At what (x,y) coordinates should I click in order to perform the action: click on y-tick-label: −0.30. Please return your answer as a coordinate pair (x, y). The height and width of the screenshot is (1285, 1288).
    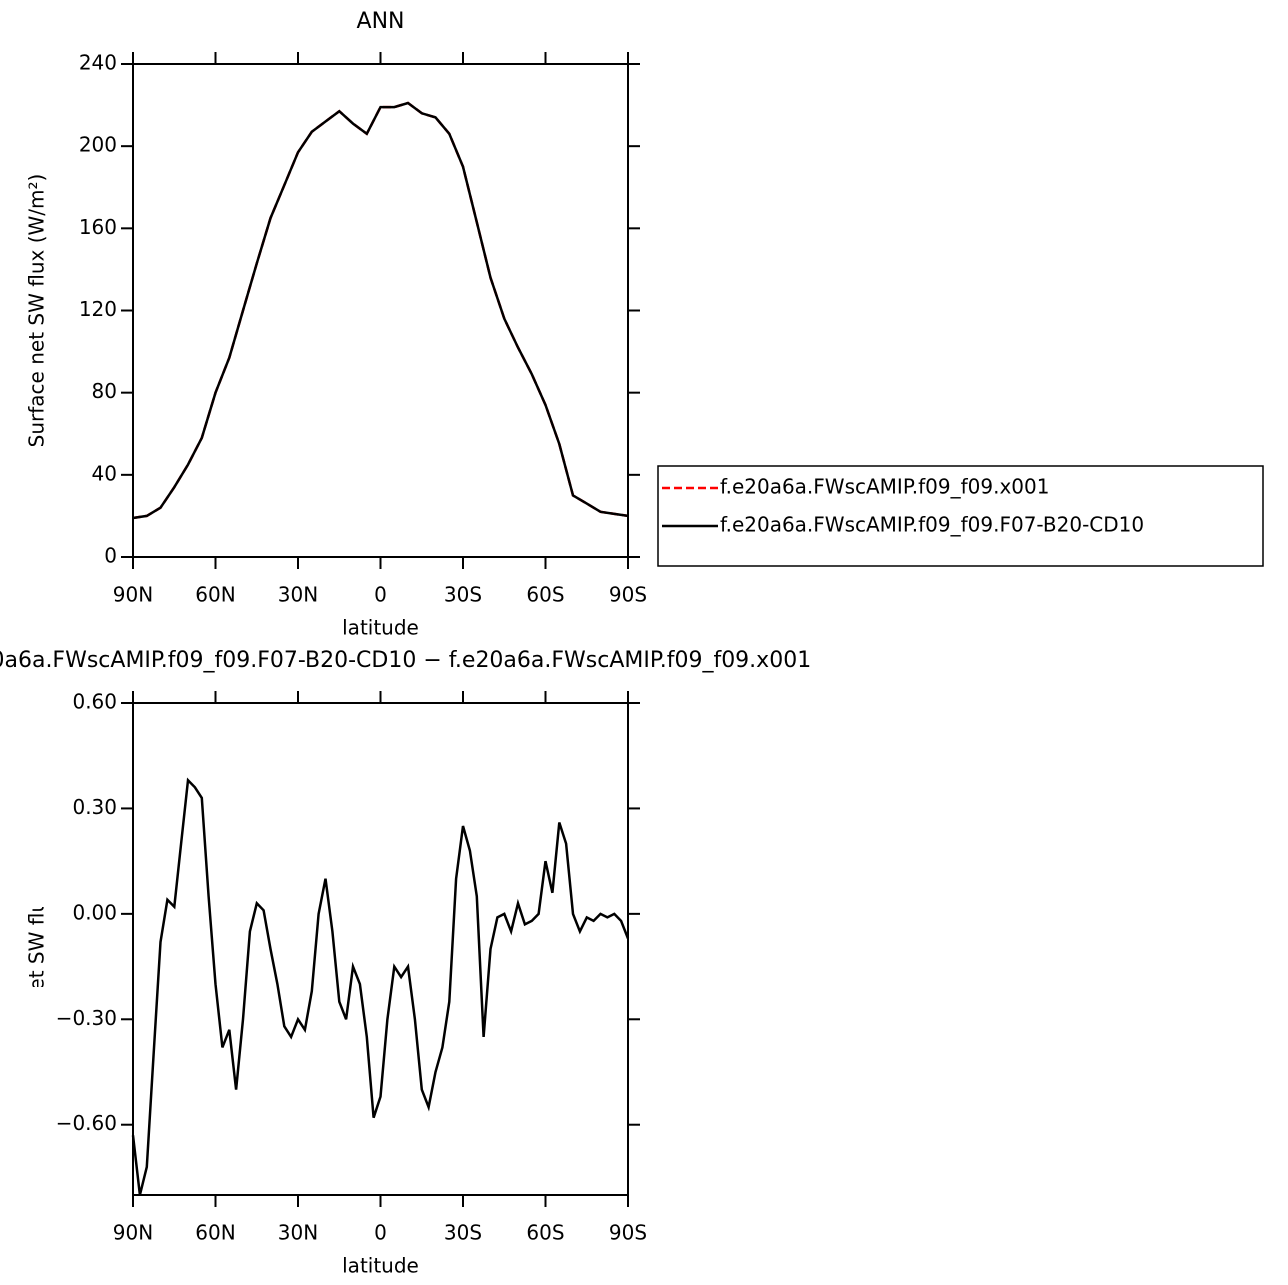
    Looking at the image, I should click on (86, 1018).